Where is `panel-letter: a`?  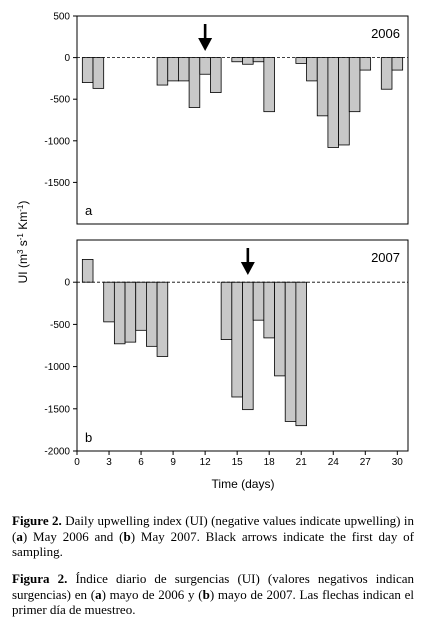
panel-letter: a is located at coordinates (89, 210).